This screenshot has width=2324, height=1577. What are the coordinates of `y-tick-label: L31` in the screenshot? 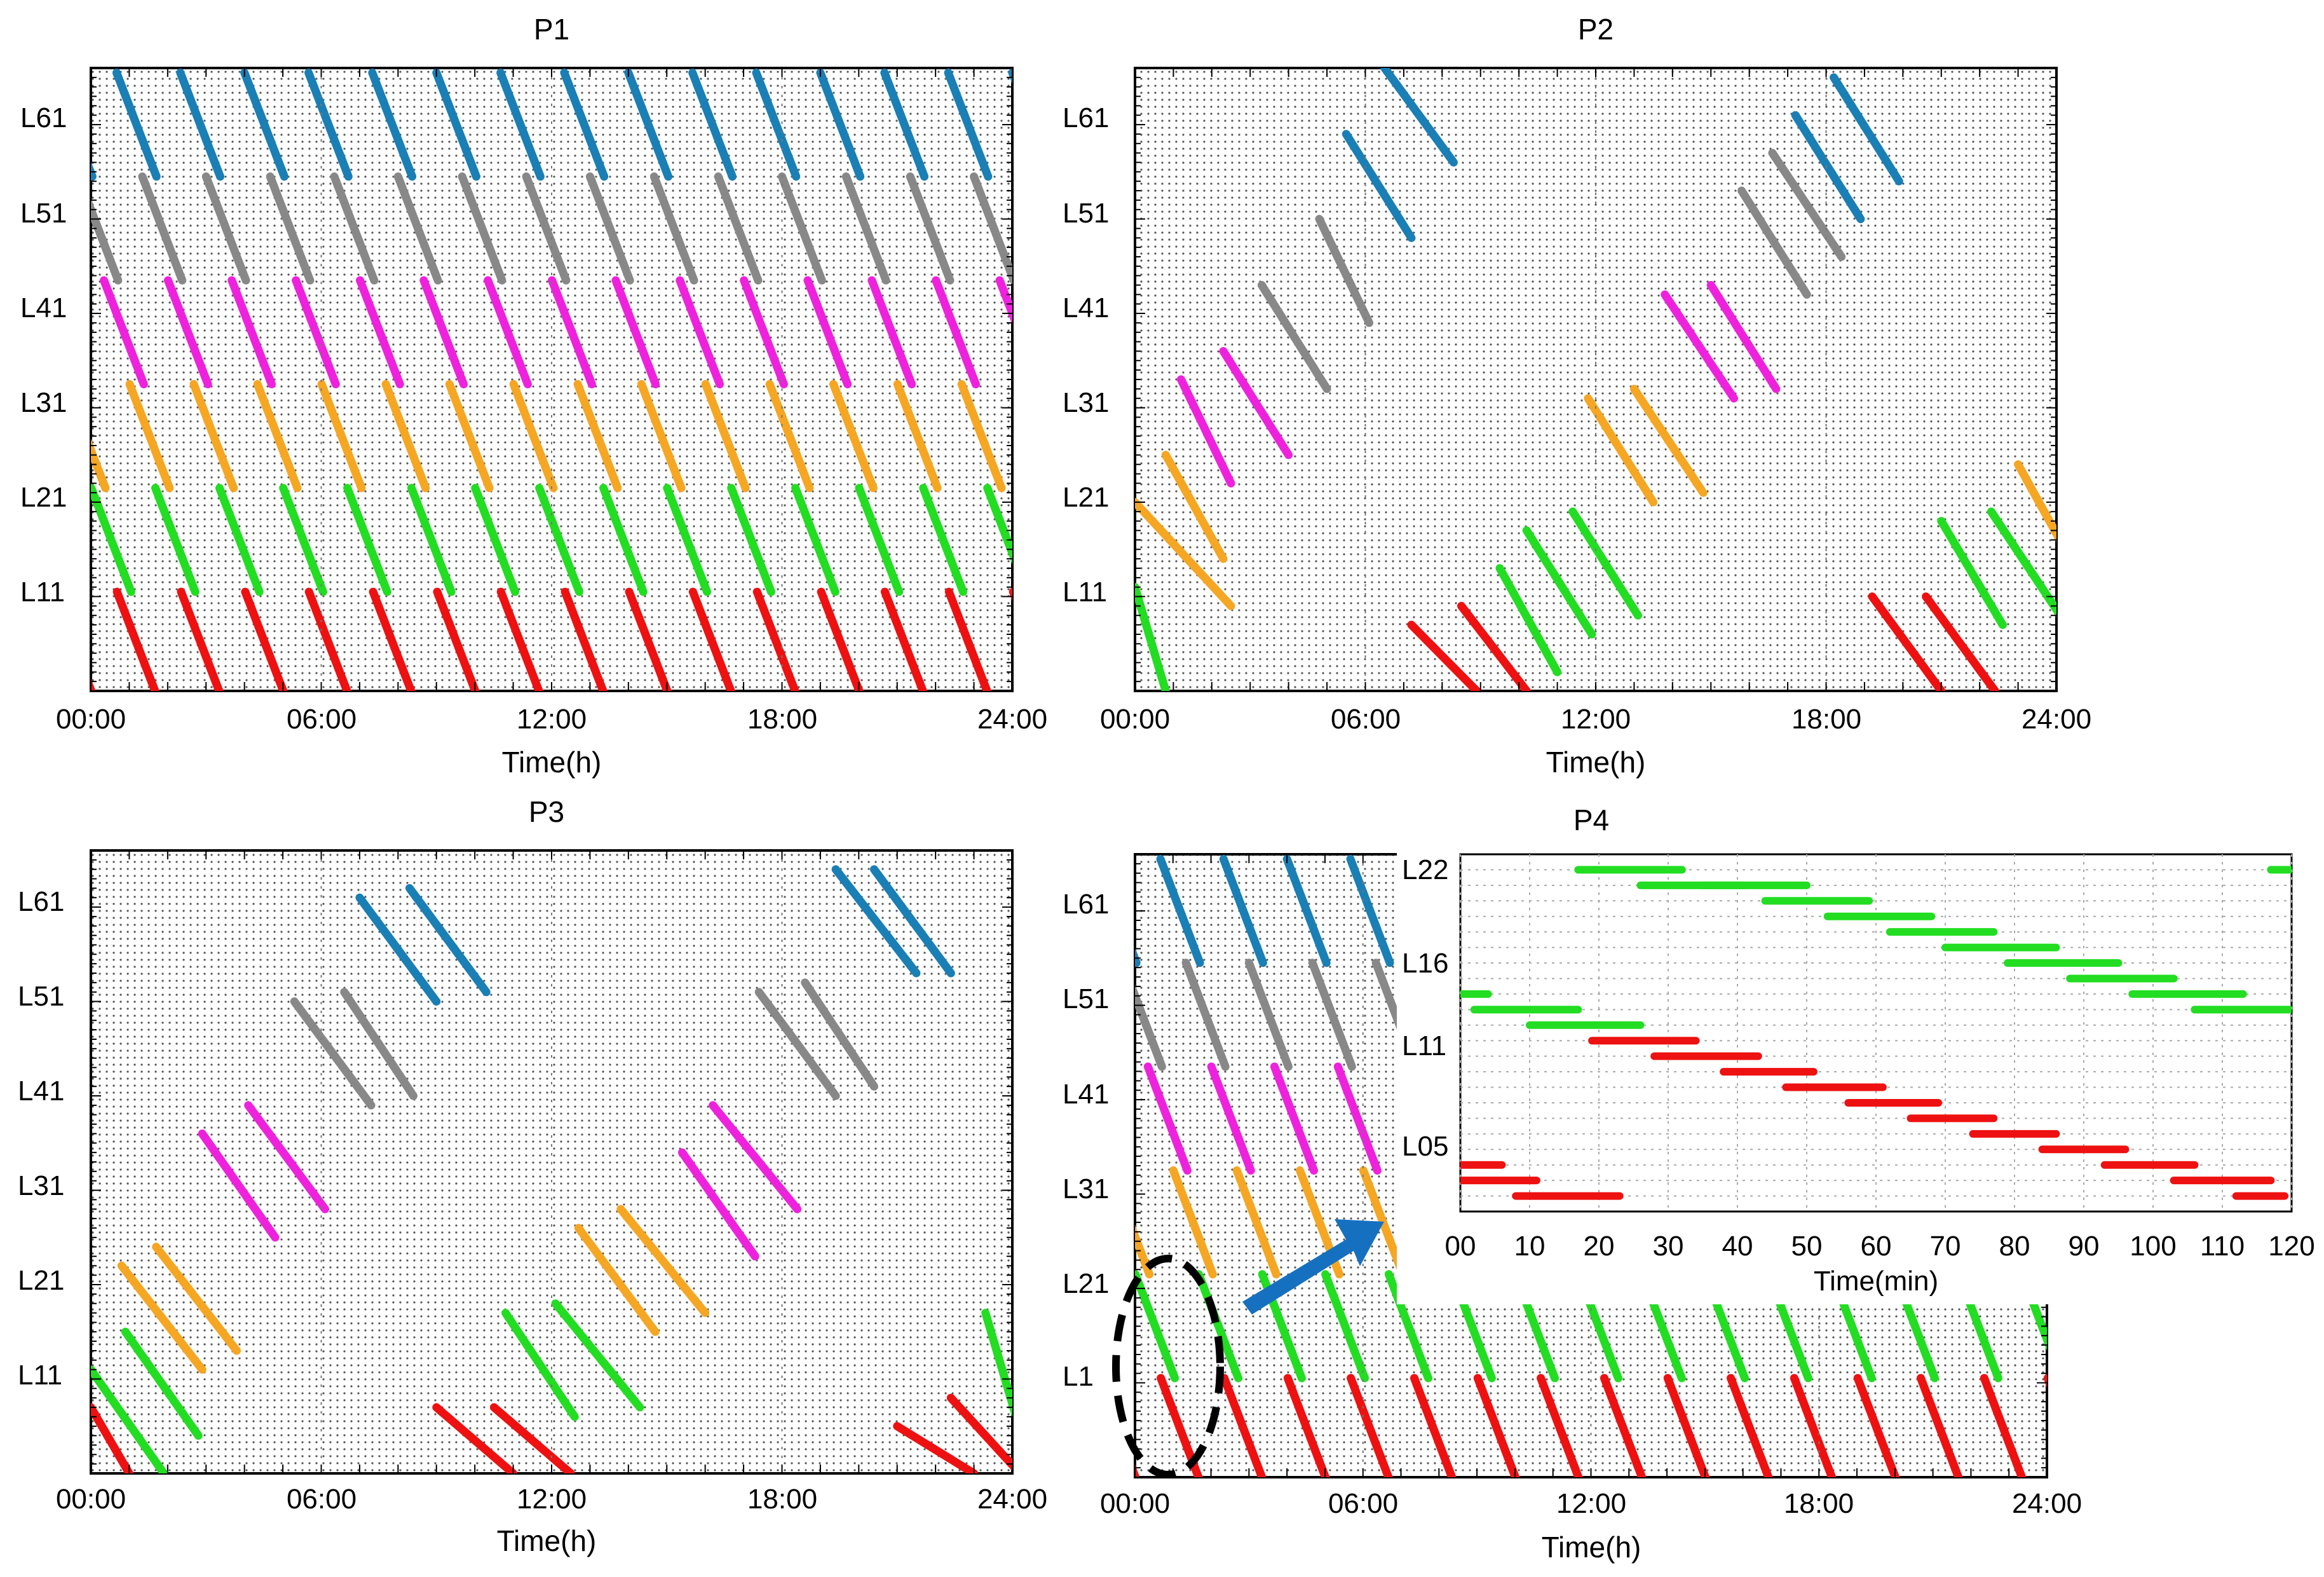 It's located at (43, 402).